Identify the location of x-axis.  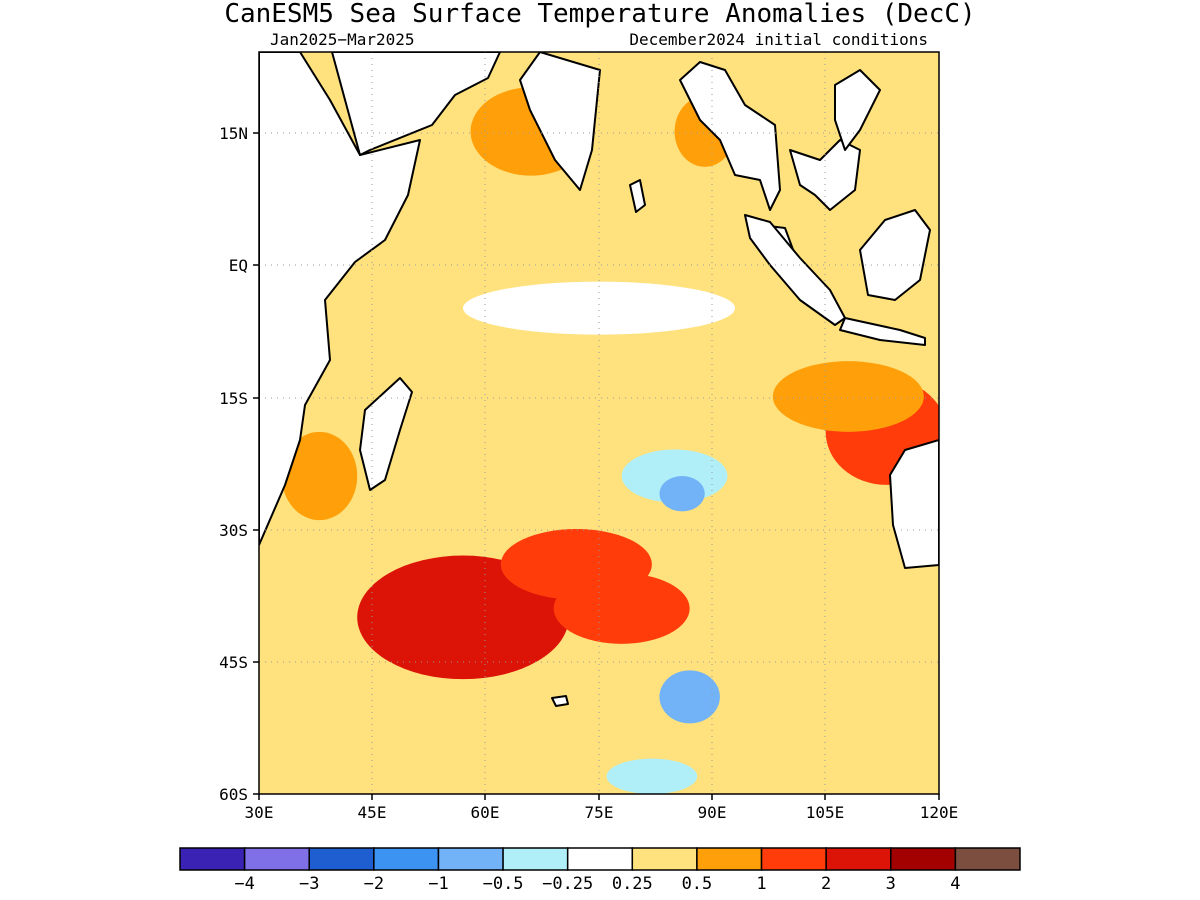
(599, 797).